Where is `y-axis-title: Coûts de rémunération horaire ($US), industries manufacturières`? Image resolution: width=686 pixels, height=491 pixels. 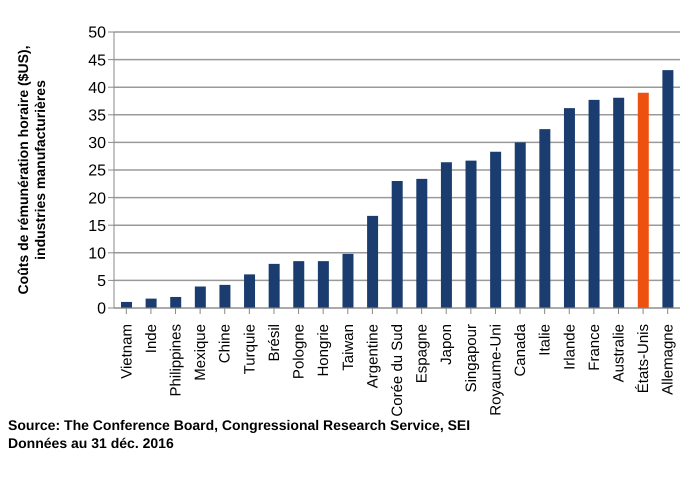
y-axis-title: Coûts de rémunération horaire ($US), industries manufacturières is located at coordinates (31, 170).